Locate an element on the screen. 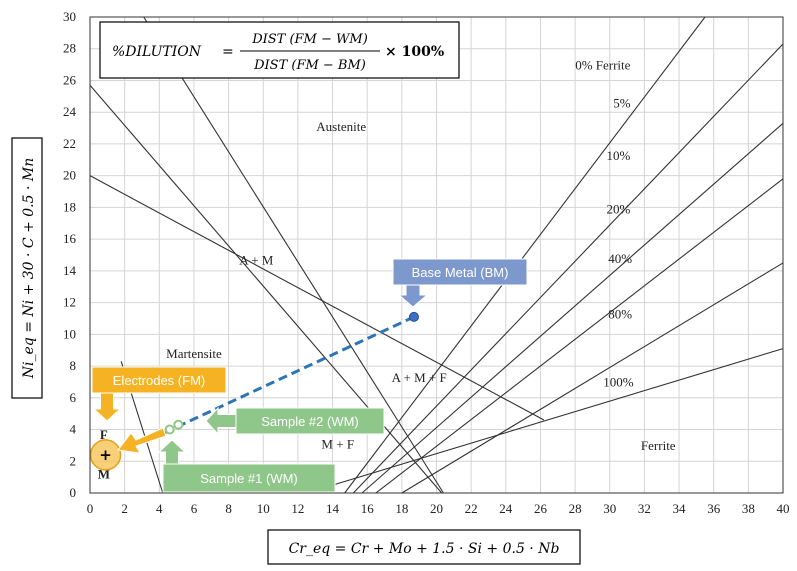 Image resolution: width=797 pixels, height=571 pixels. y-tick-label: 26 is located at coordinates (70, 79).